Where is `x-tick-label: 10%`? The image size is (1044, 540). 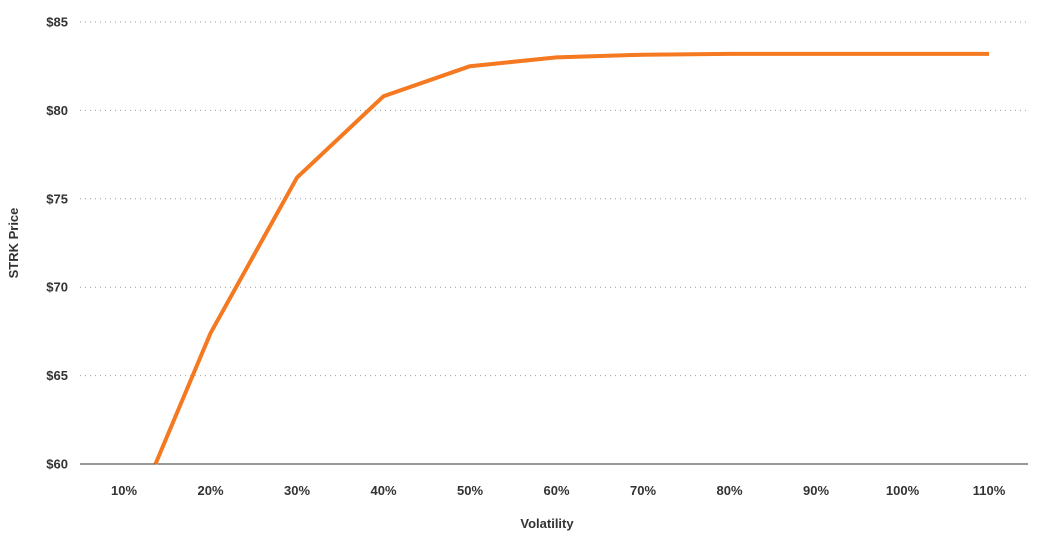
x-tick-label: 10% is located at coordinates (124, 490).